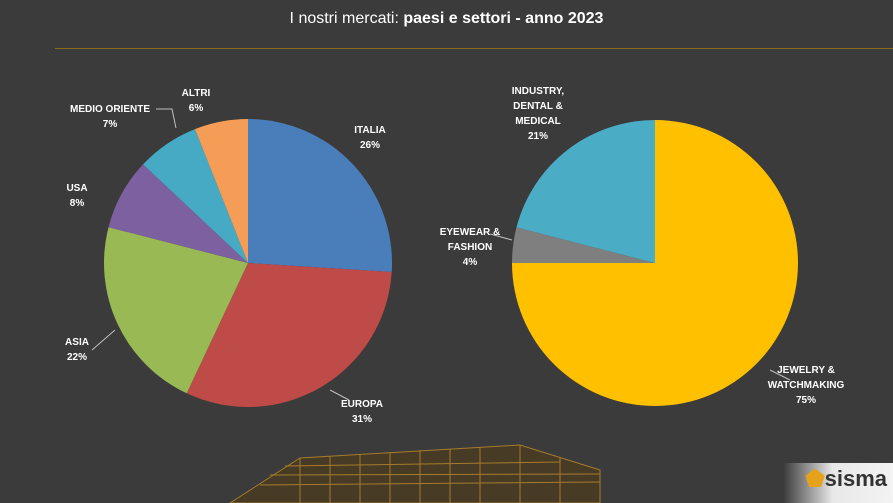  Describe the element at coordinates (538, 121) in the screenshot. I see `slice-category-label: MEDICAL` at that location.